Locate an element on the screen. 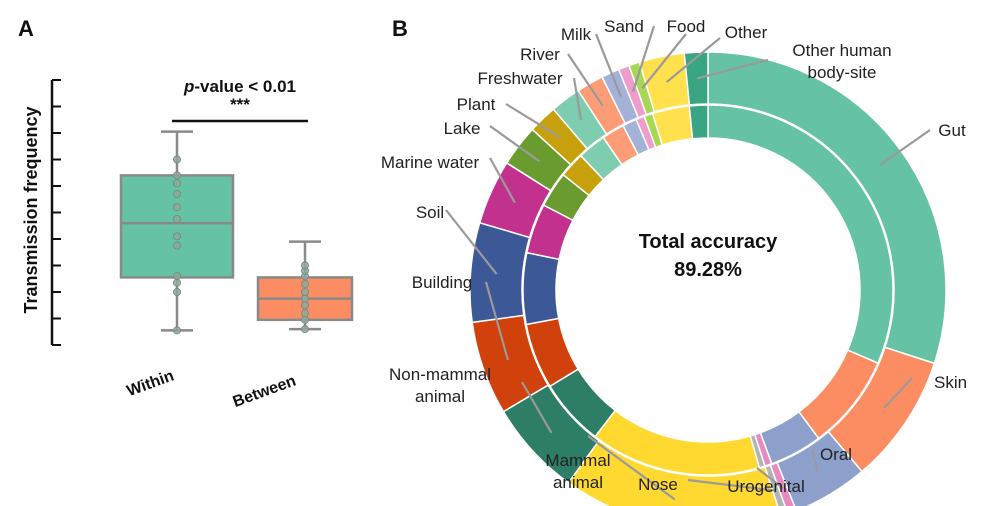 This screenshot has height=506, width=994. slice-outer-gut is located at coordinates (827, 208).